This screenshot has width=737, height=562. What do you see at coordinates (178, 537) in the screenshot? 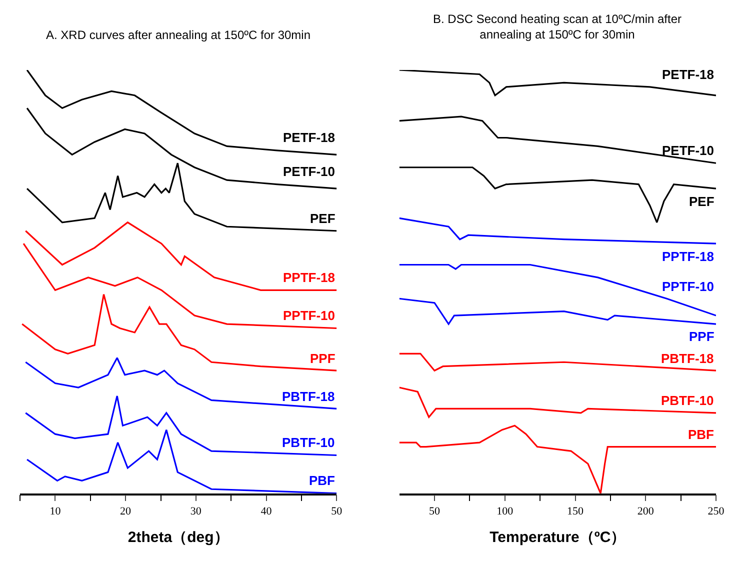
I see `x-axis-title: 2theta（deg）` at bounding box center [178, 537].